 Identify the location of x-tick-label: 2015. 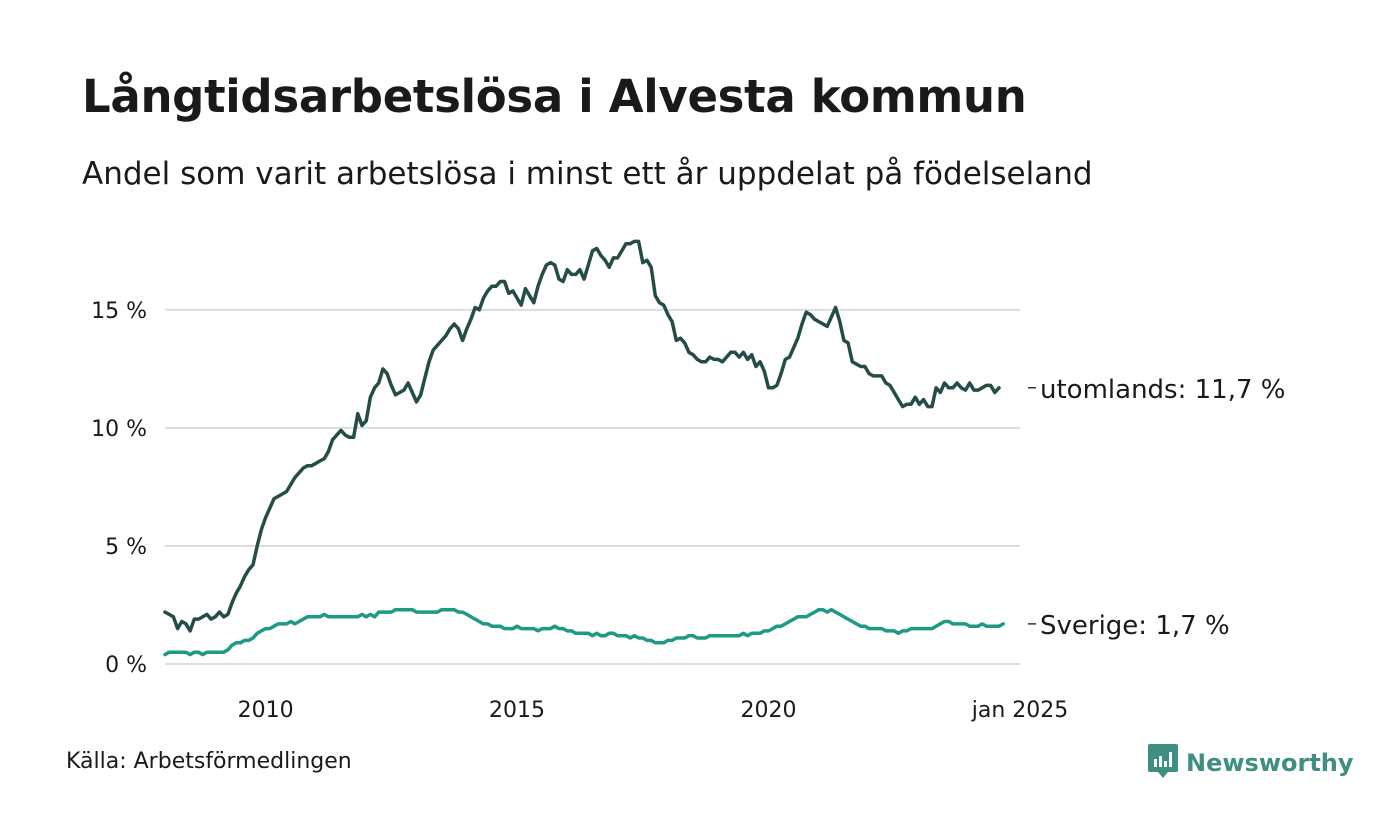
(517, 710).